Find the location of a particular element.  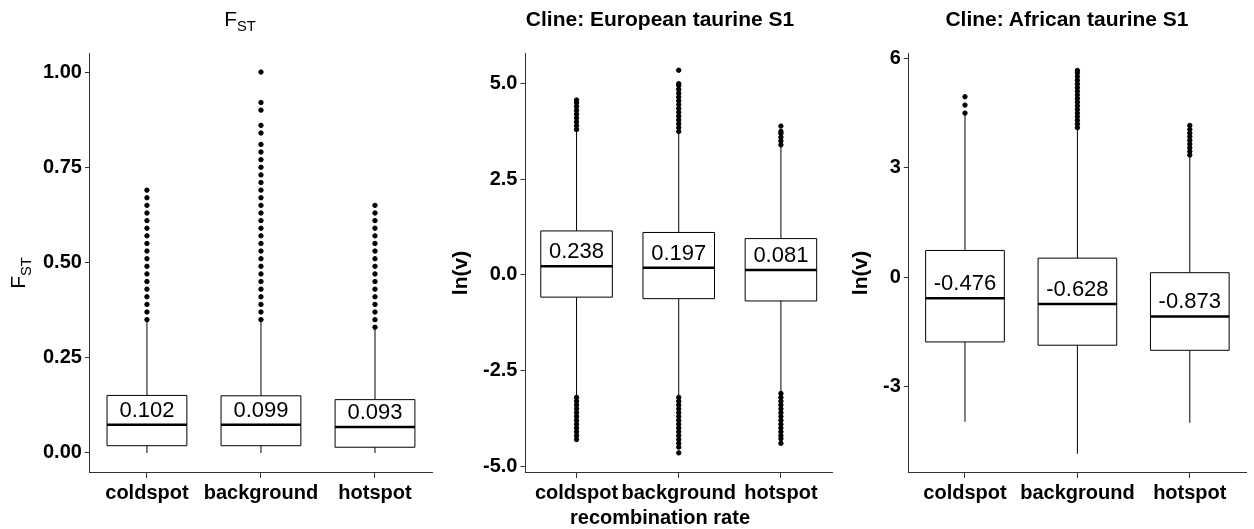

annotation: 0.102 is located at coordinates (147, 409).